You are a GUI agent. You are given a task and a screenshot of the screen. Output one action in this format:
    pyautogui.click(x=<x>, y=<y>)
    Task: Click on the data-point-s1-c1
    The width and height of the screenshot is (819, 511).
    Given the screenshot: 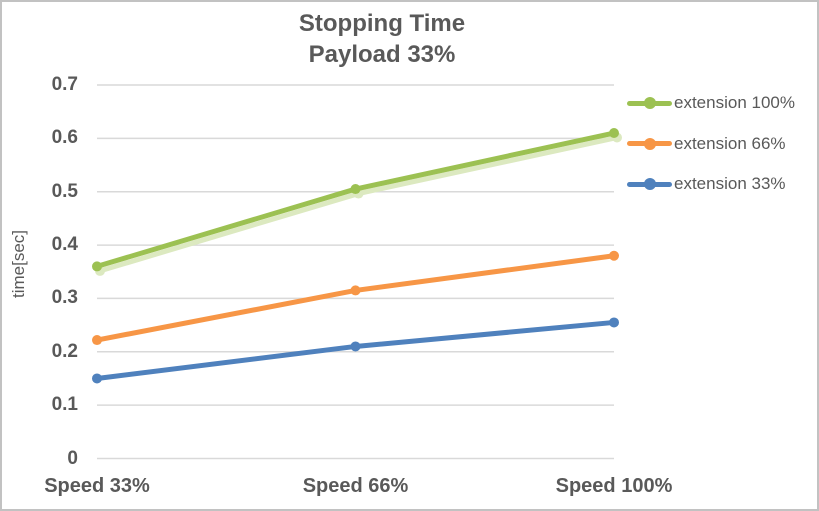 What is the action you would take?
    pyautogui.click(x=97, y=266)
    